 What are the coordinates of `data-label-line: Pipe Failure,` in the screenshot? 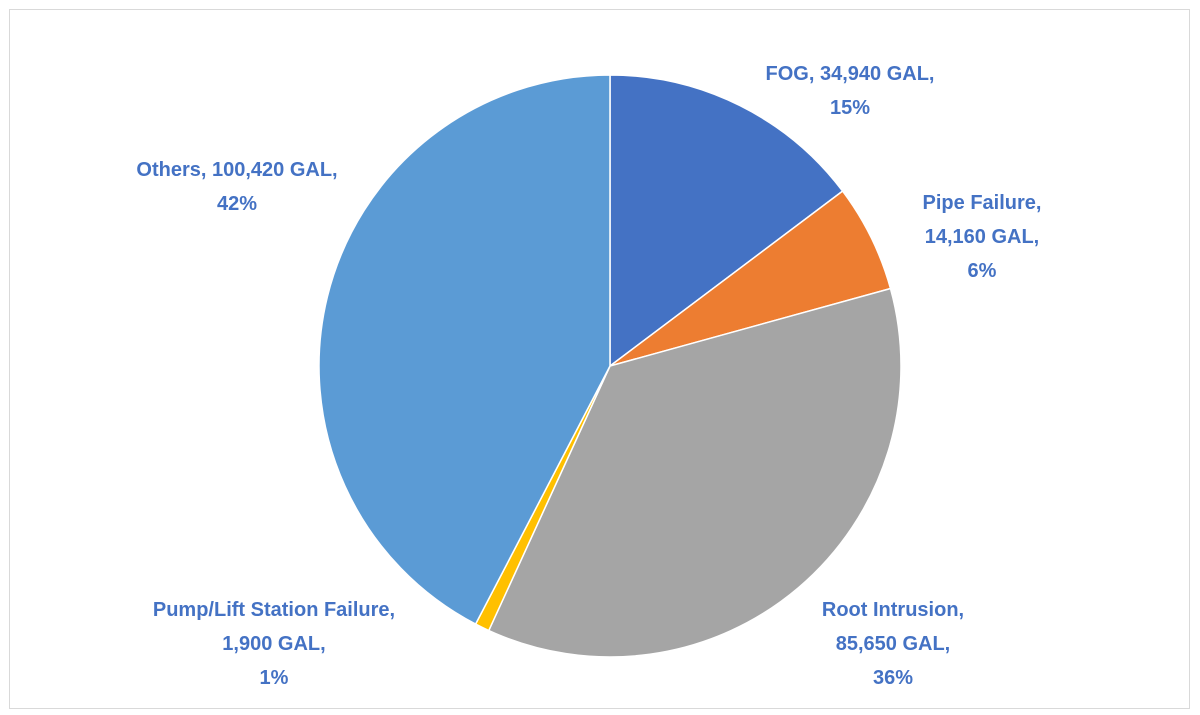 It's located at (982, 203).